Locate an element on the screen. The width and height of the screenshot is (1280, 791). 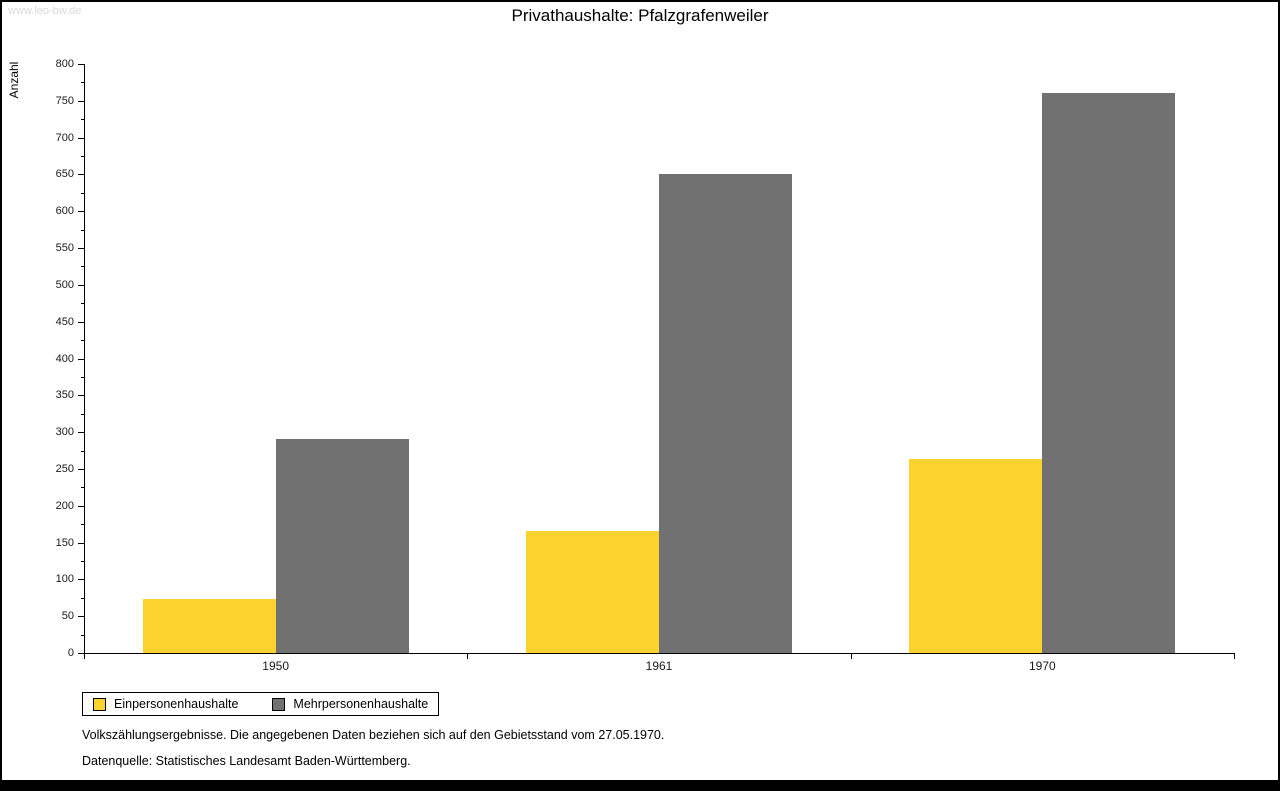
legend-entry-mehrpersonenhaushalte: Mehrpersonenhaushalte is located at coordinates (350, 704).